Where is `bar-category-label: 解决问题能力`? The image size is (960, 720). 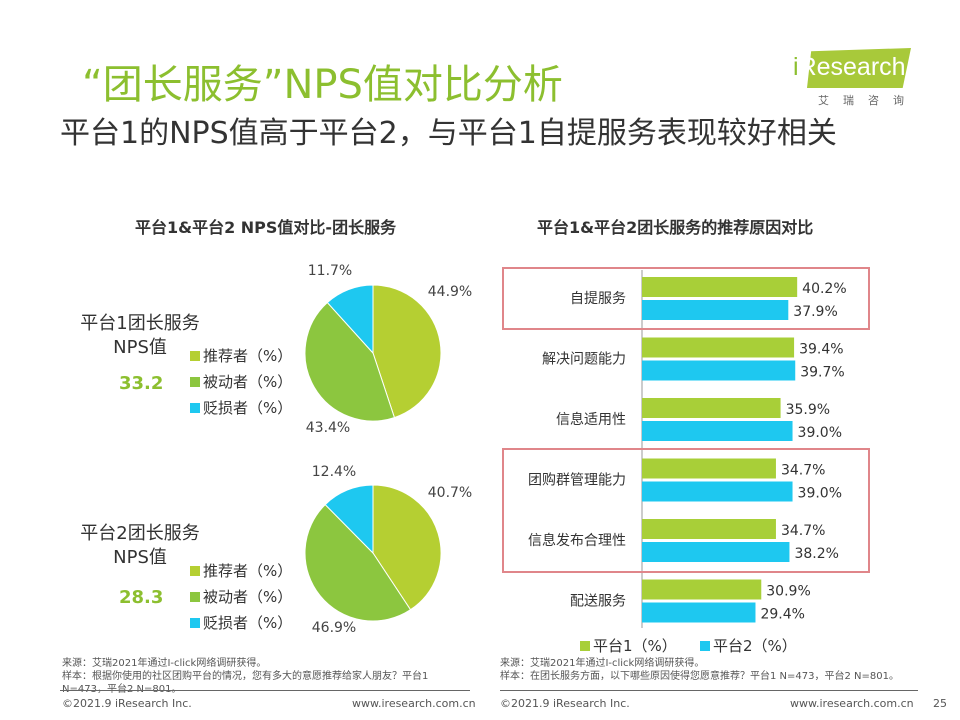 bar-category-label: 解决问题能力 is located at coordinates (584, 360).